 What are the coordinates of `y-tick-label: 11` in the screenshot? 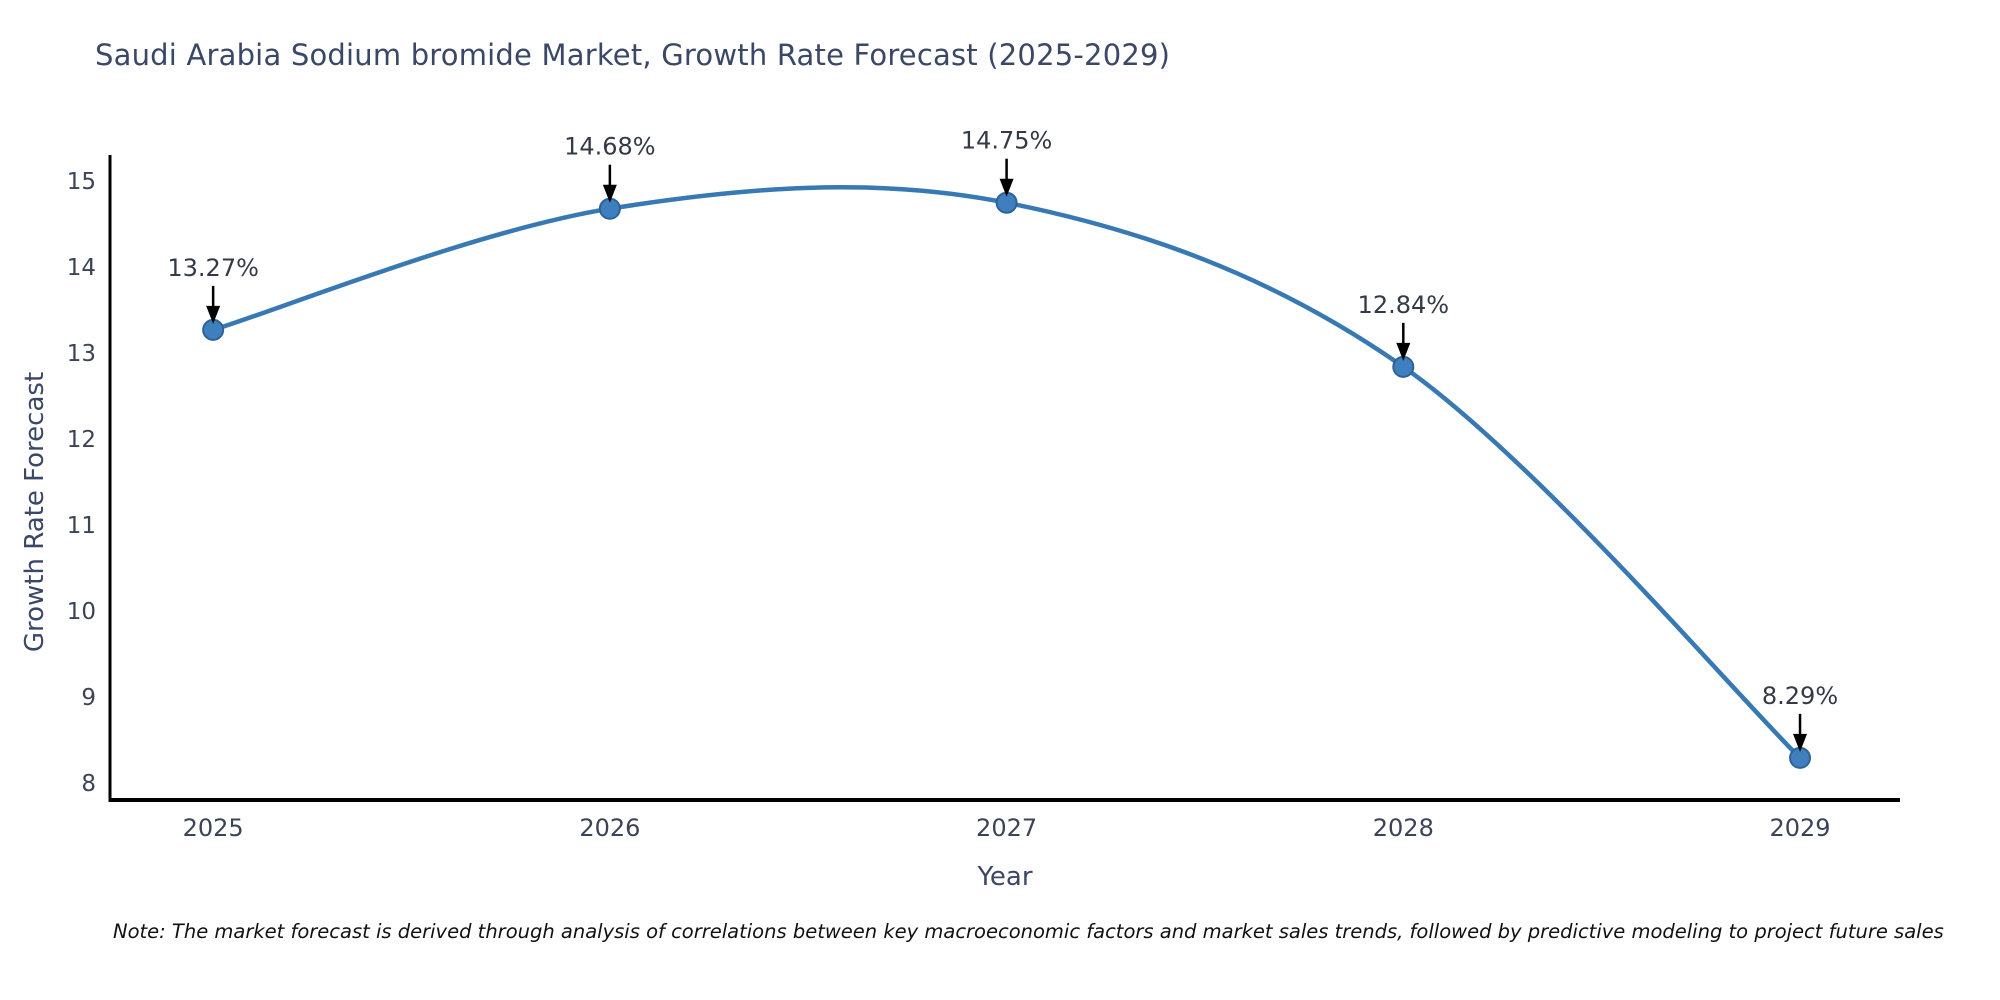 It's located at (81, 526).